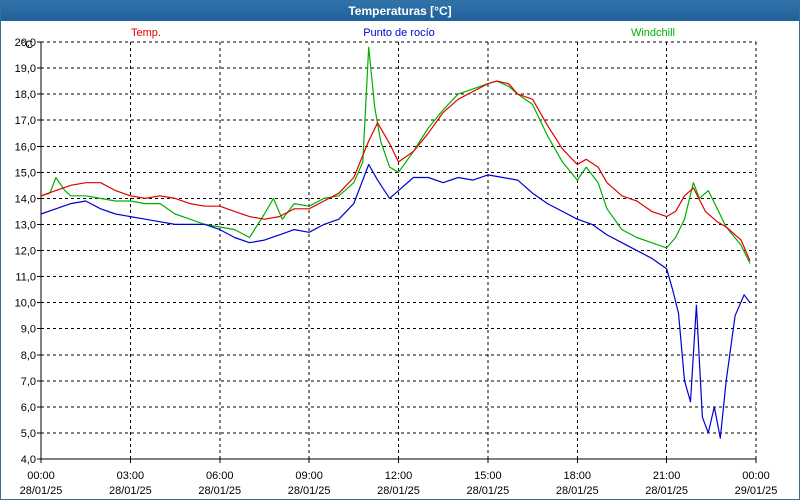 This screenshot has height=500, width=800. I want to click on legend-item-windchill: Windchill, so click(653, 33).